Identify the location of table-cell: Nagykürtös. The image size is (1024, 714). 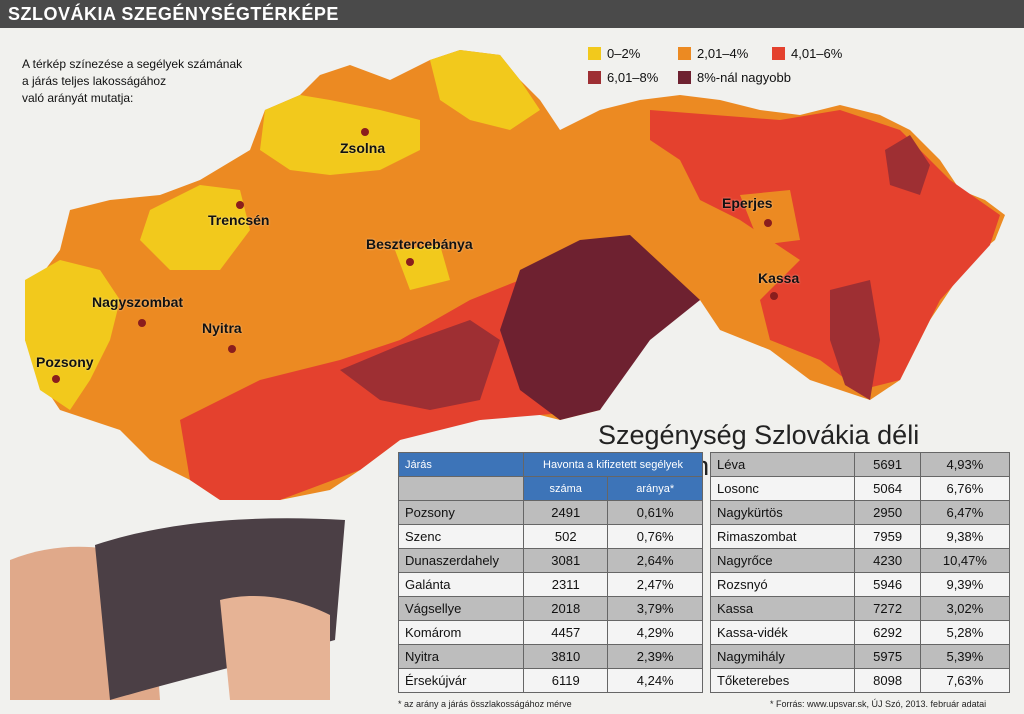
(782, 512).